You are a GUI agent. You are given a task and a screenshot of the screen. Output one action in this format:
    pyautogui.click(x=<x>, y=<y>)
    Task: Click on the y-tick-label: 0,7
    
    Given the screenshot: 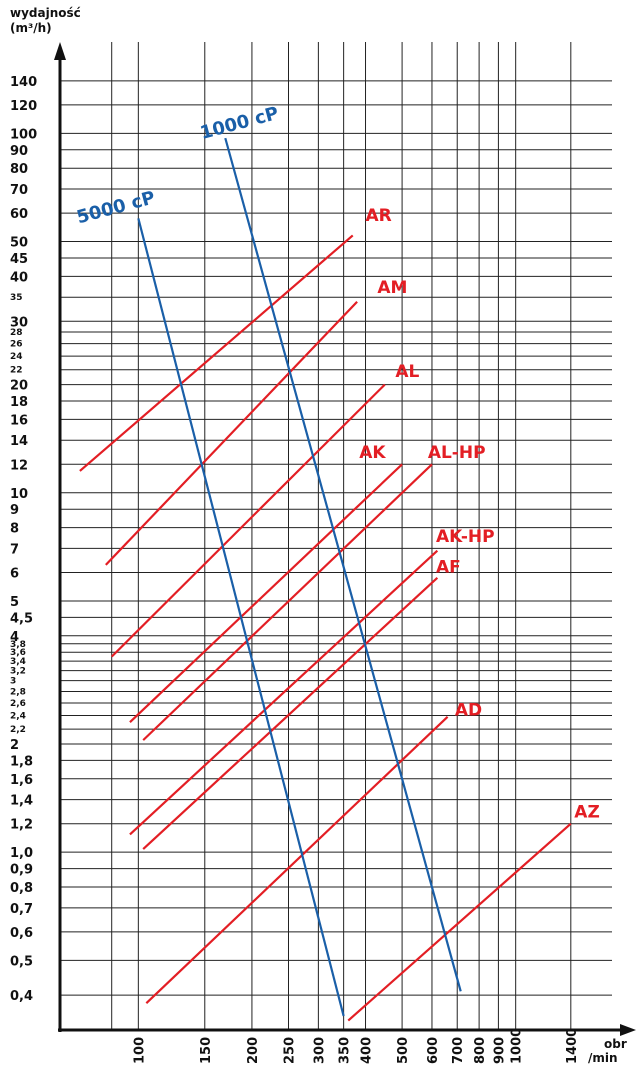 What is the action you would take?
    pyautogui.click(x=21, y=909)
    